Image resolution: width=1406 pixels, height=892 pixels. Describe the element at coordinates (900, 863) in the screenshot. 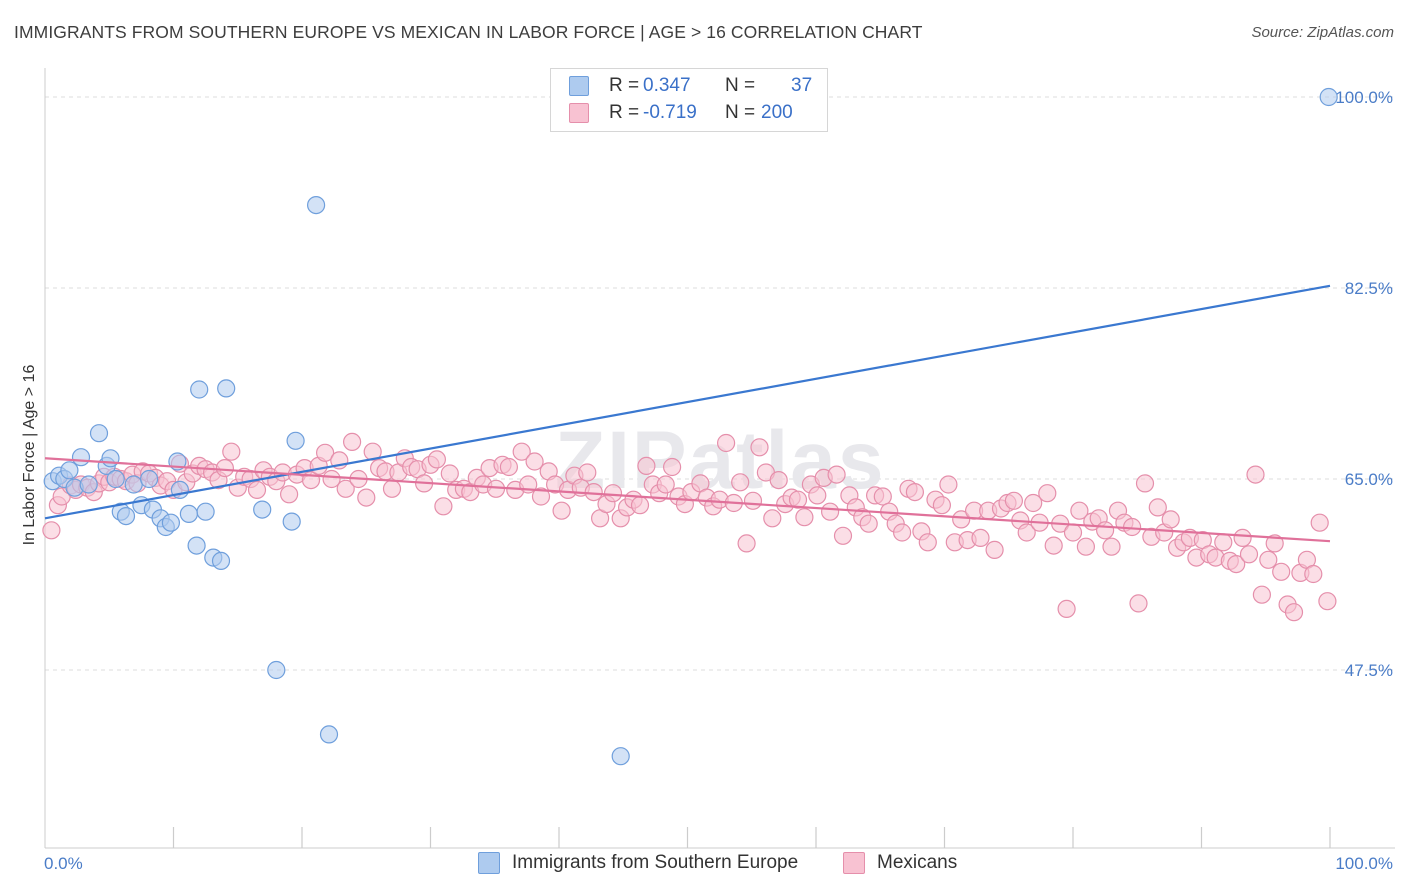

I see `legend-item-mexicans: Mexicans` at that location.